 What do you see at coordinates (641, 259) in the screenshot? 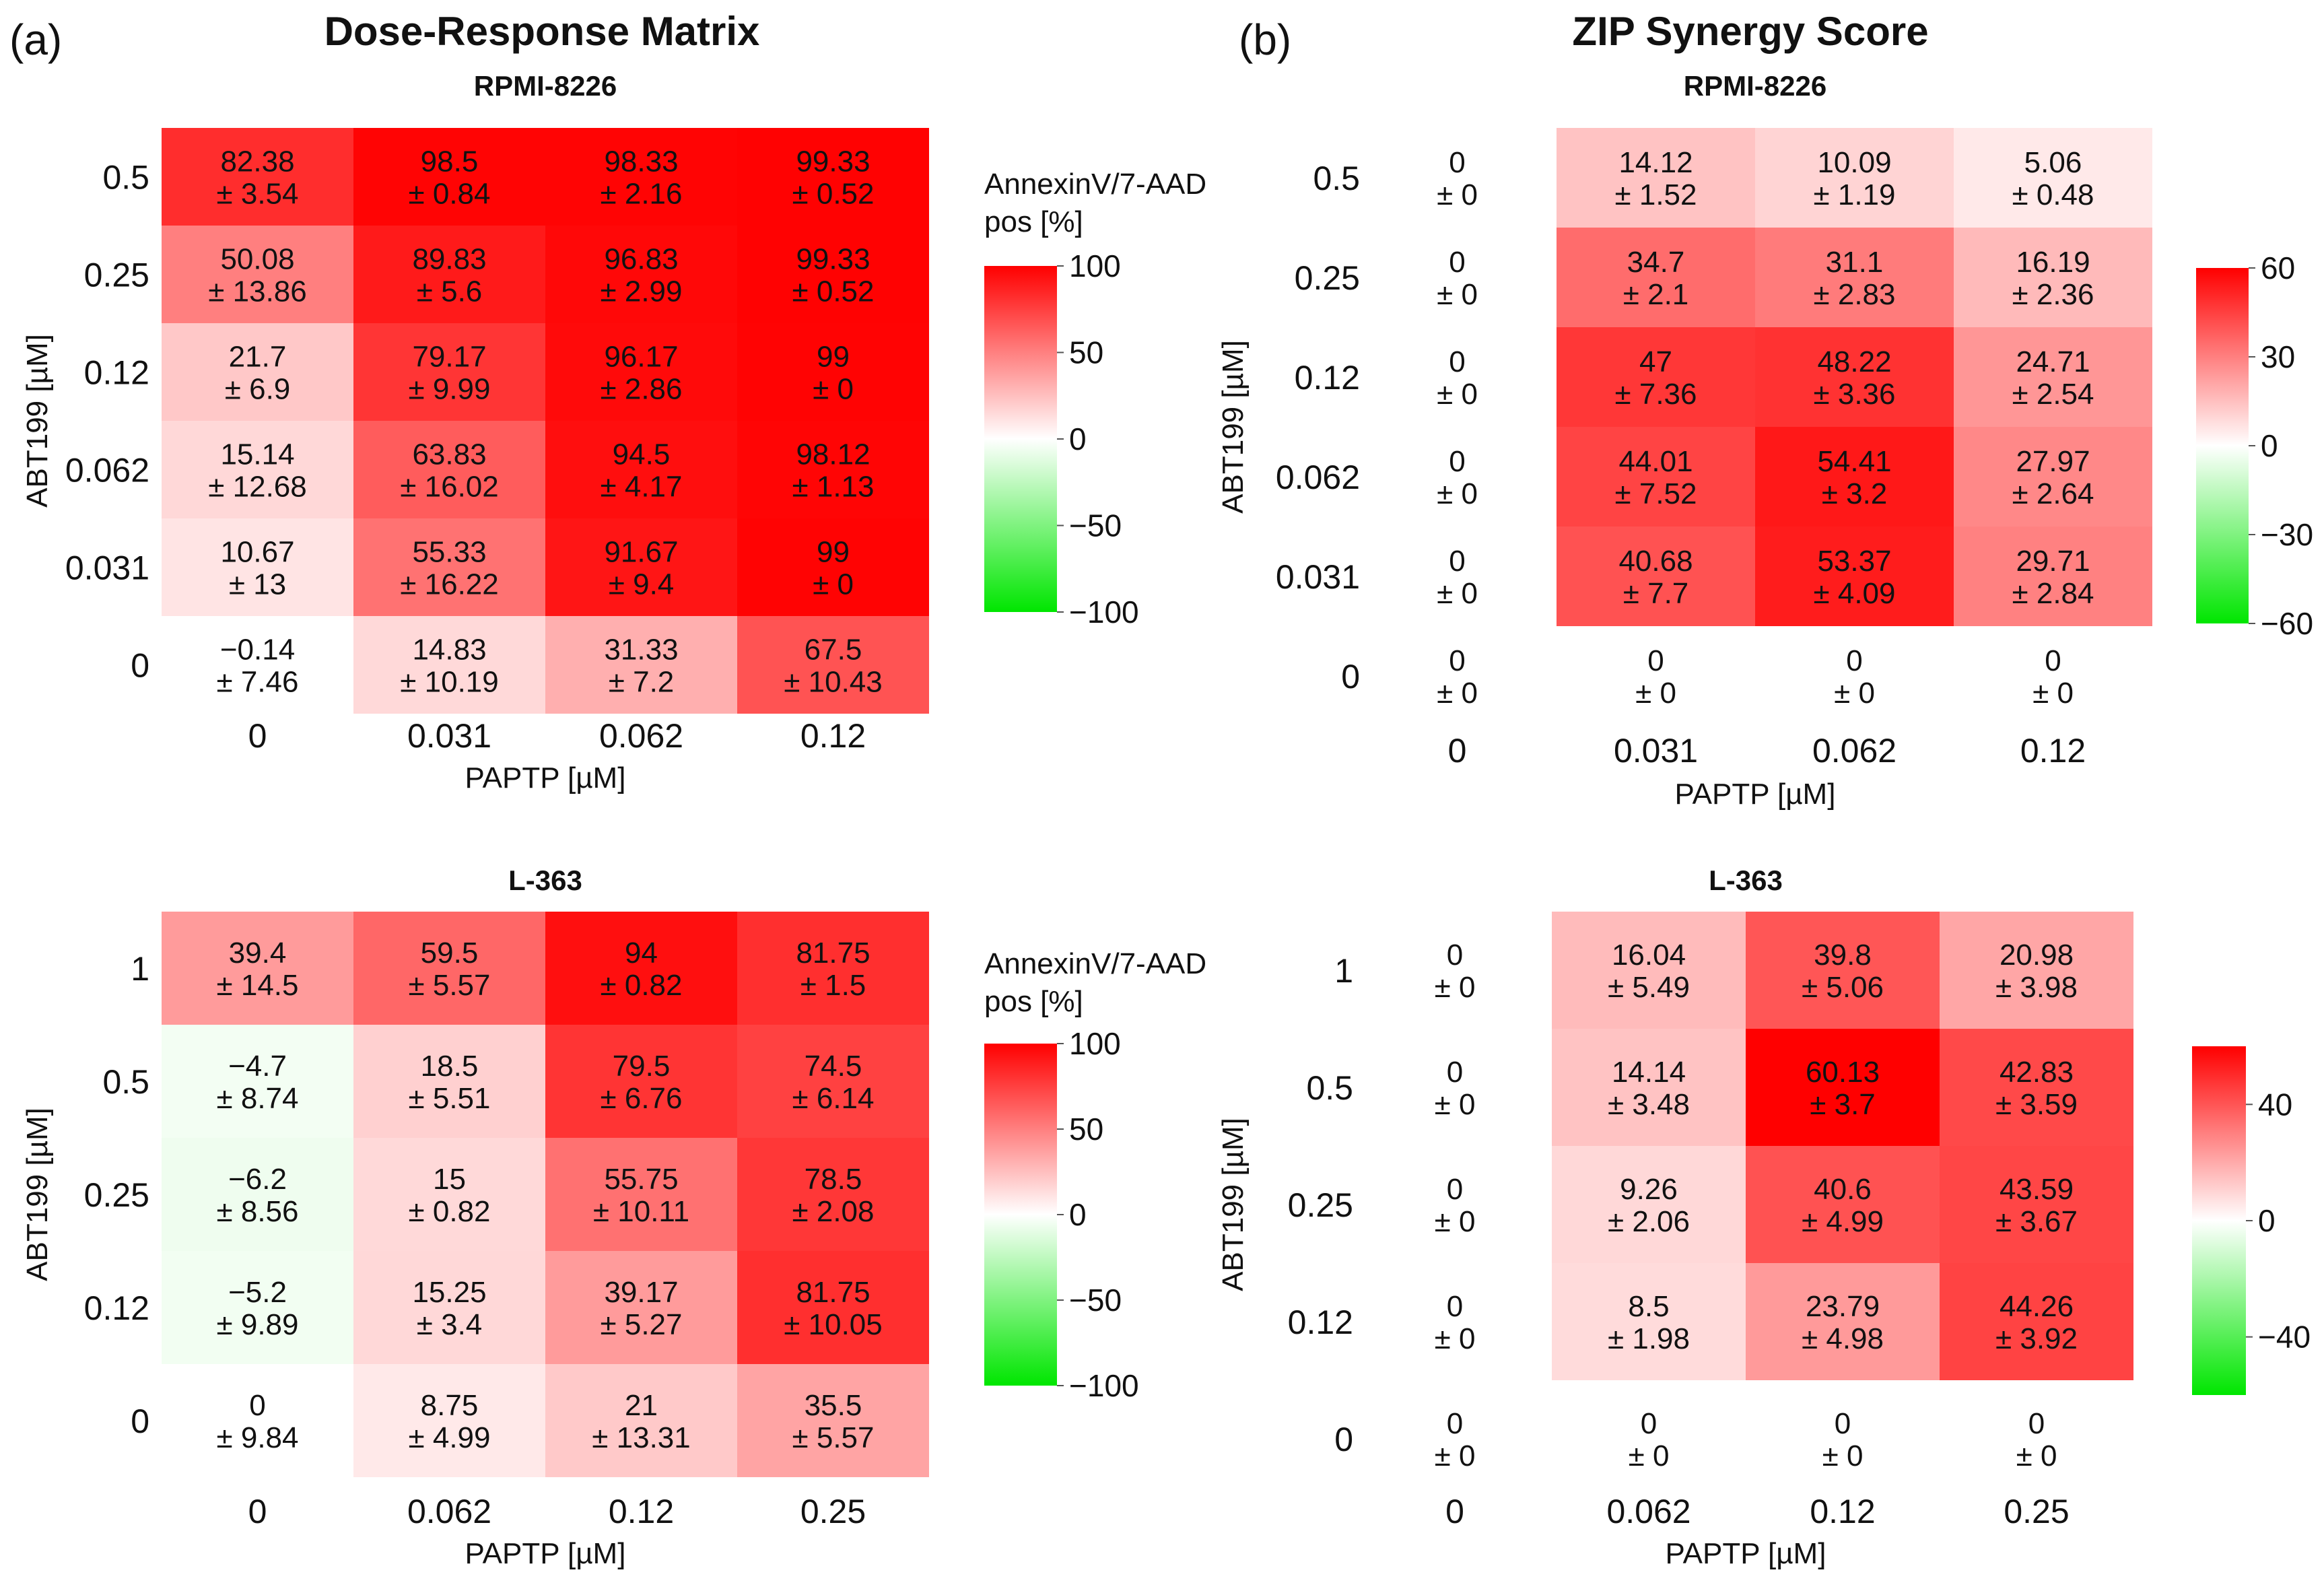
I see `dr_rpmi-cell-value-r1-c2: 96.83` at bounding box center [641, 259].